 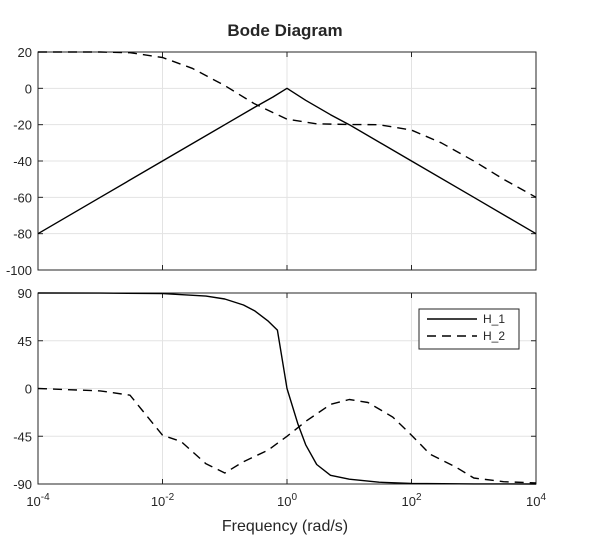 I want to click on mag-y-tick-label: -60, so click(x=22, y=197).